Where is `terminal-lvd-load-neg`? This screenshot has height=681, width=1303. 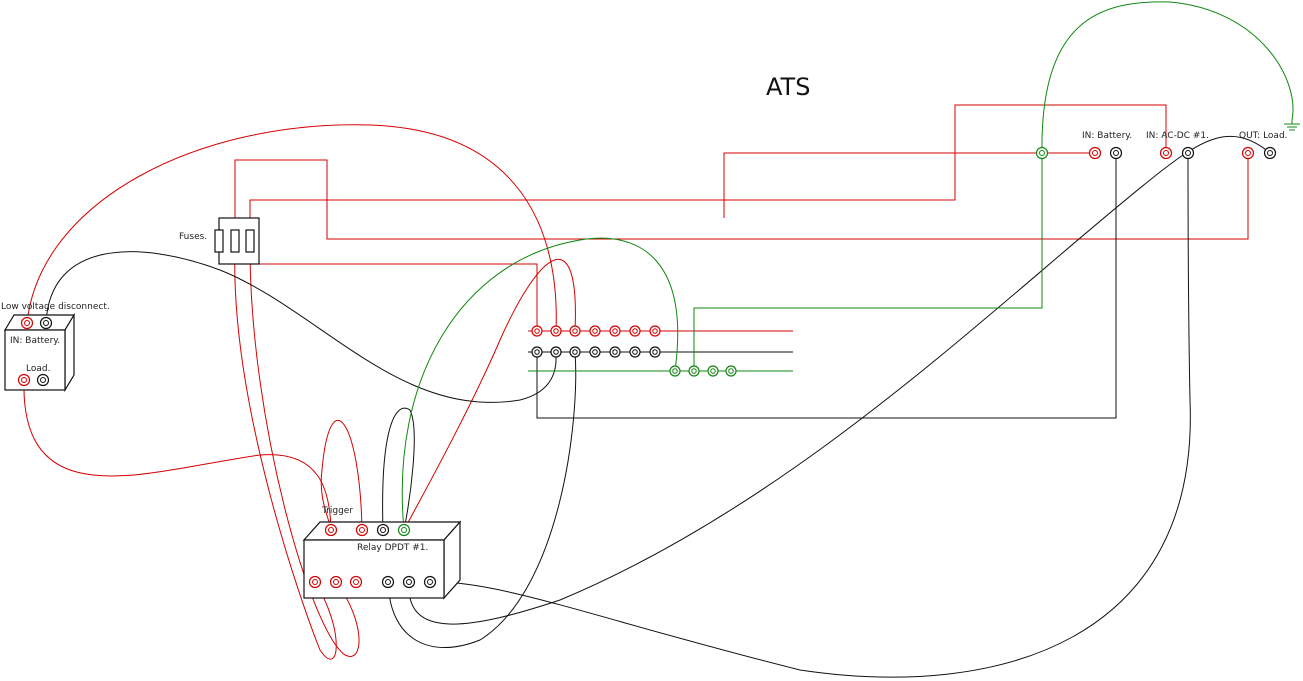
terminal-lvd-load-neg is located at coordinates (43, 380).